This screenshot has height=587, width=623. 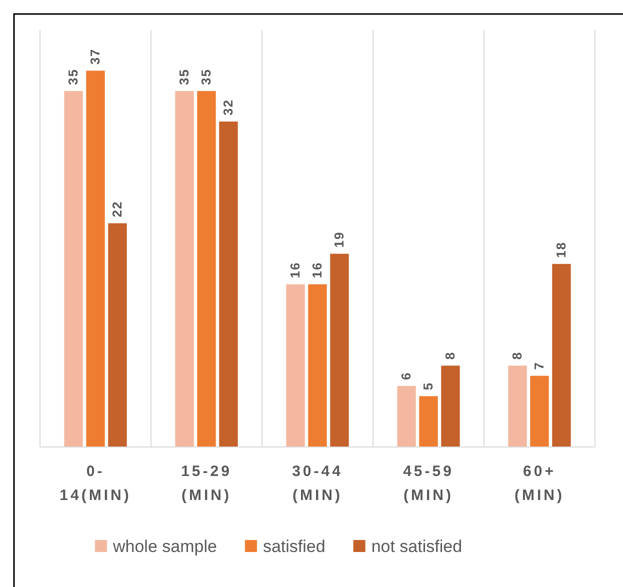 What do you see at coordinates (228, 107) in the screenshot?
I see `data-label: 32` at bounding box center [228, 107].